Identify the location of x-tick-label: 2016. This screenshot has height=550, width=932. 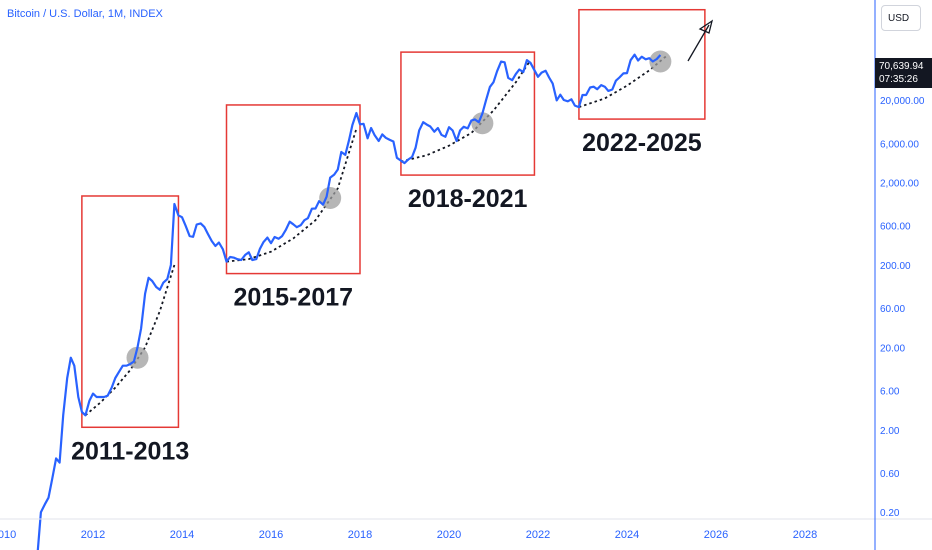
(271, 535).